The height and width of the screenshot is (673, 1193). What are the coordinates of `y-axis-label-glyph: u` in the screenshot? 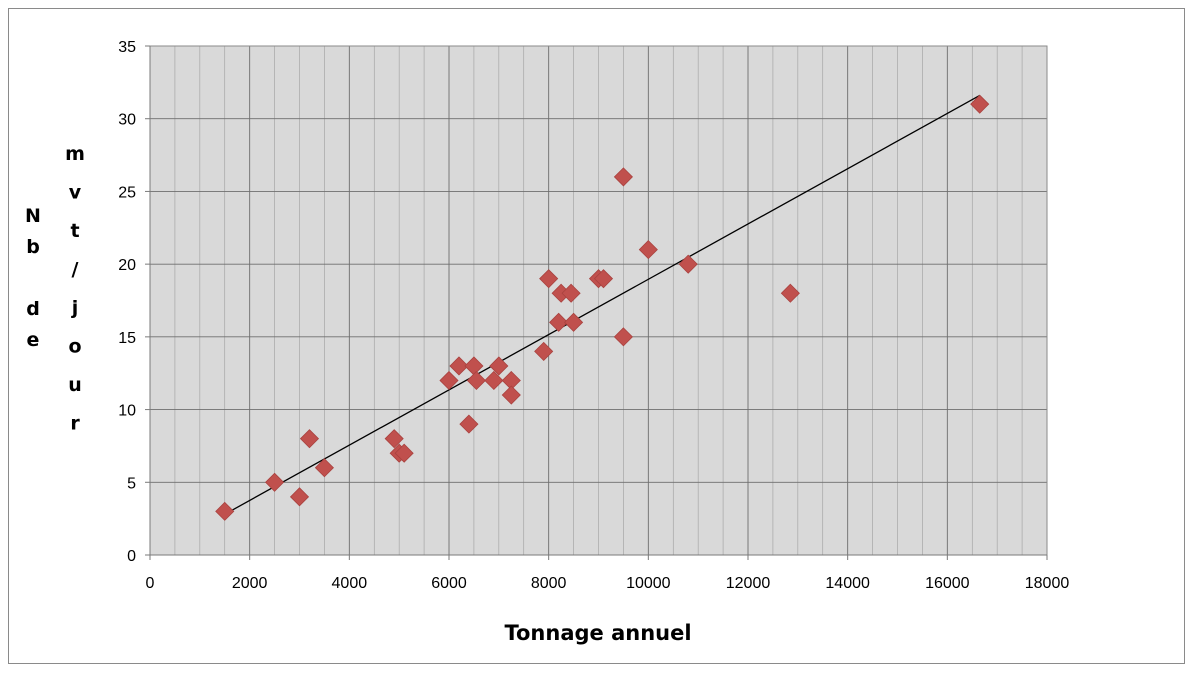 It's located at (75, 385).